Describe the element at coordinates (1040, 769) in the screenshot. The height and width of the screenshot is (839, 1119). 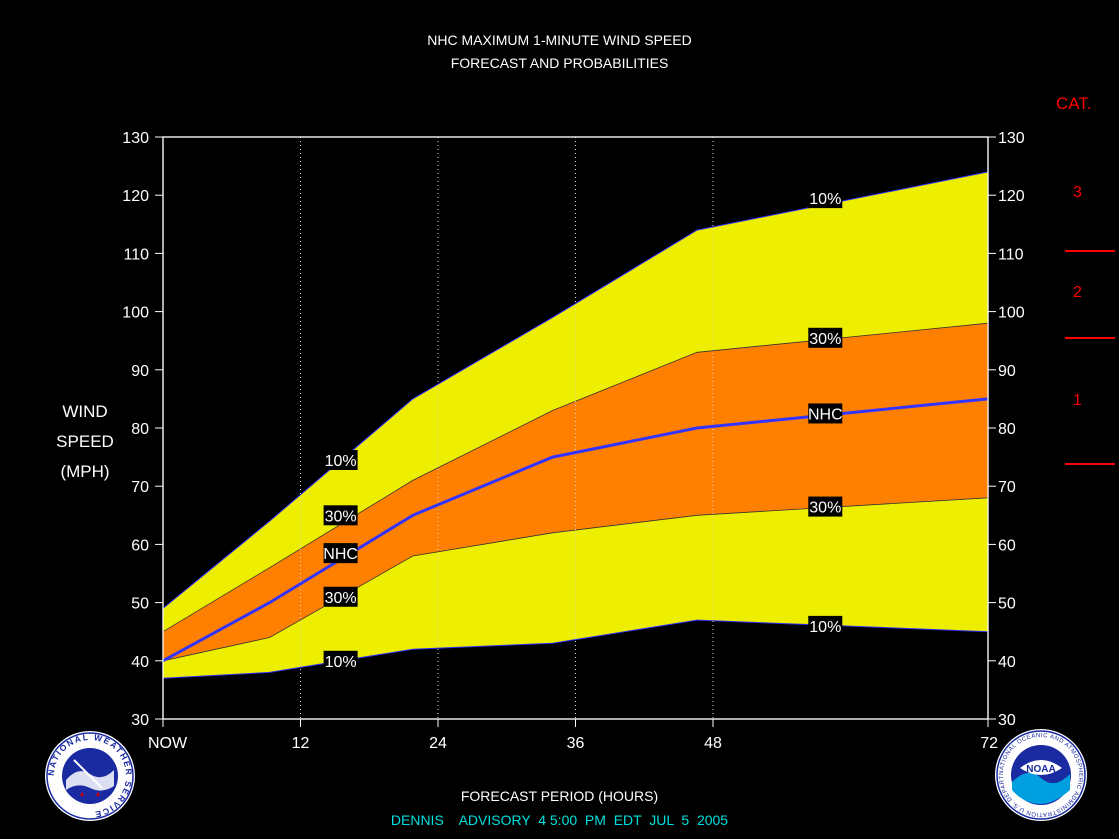
I see `svg-text: NOAA` at that location.